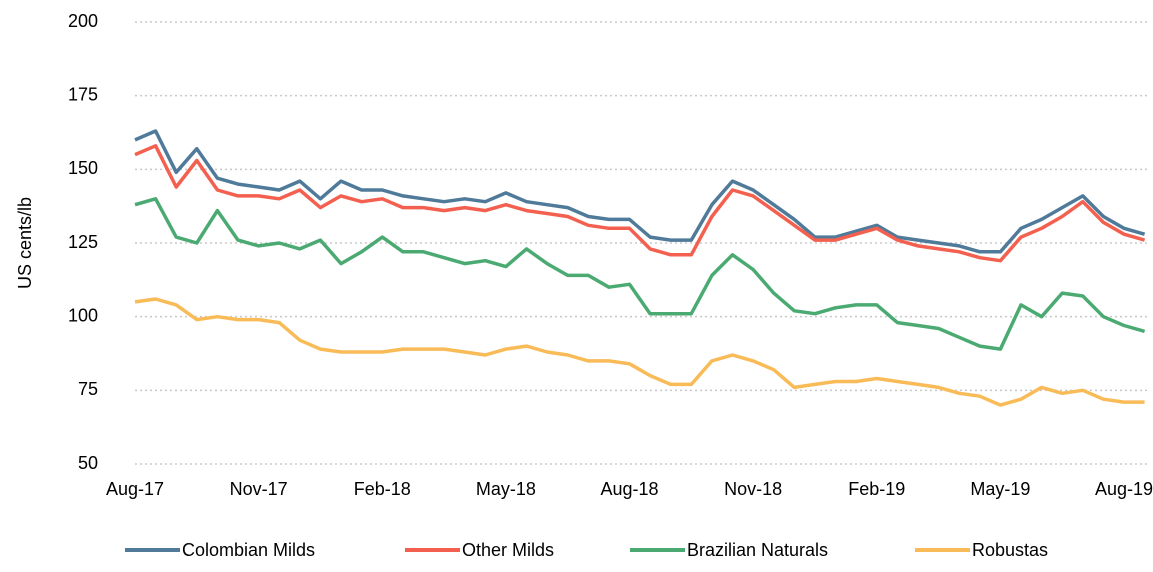 The height and width of the screenshot is (572, 1153). Describe the element at coordinates (382, 489) in the screenshot. I see `x-tick-label: Feb-18` at that location.